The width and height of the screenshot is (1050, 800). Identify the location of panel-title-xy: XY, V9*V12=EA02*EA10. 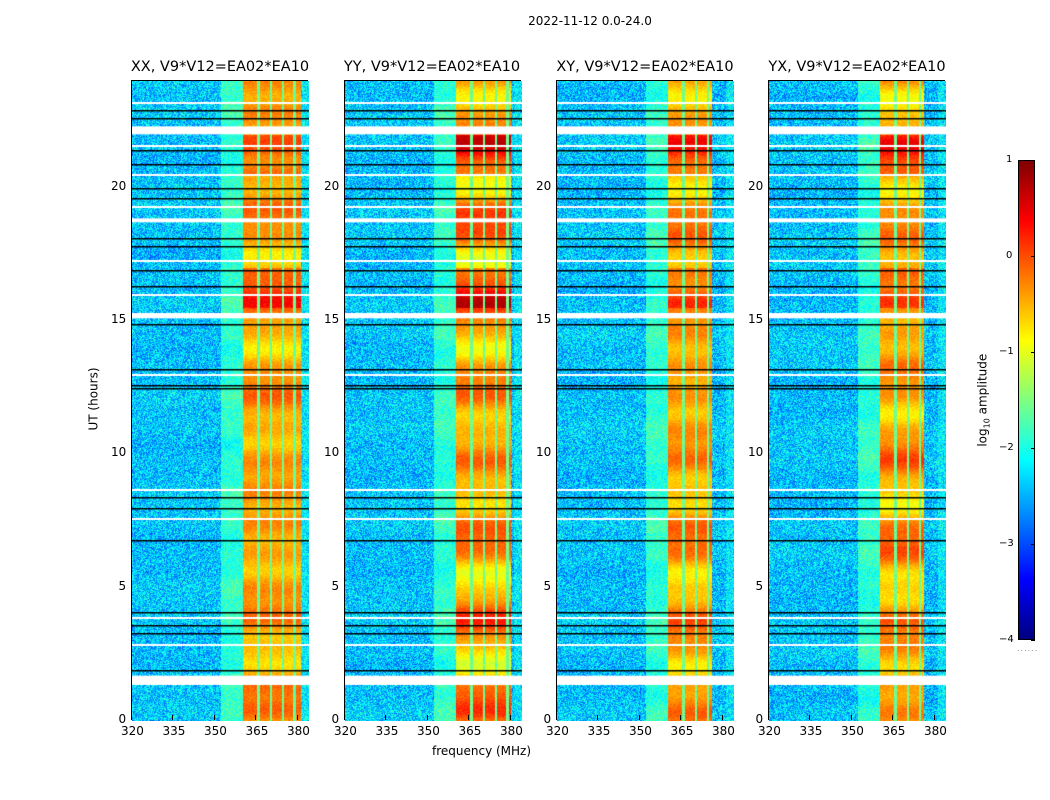
(645, 67).